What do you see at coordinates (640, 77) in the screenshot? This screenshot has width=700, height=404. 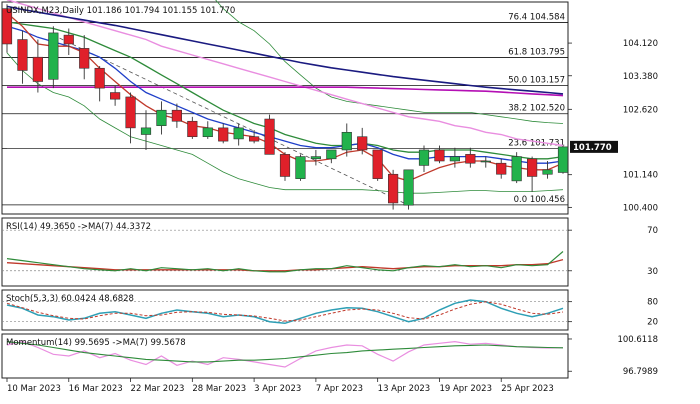 I see `y-tick-label: 103.380` at bounding box center [640, 77].